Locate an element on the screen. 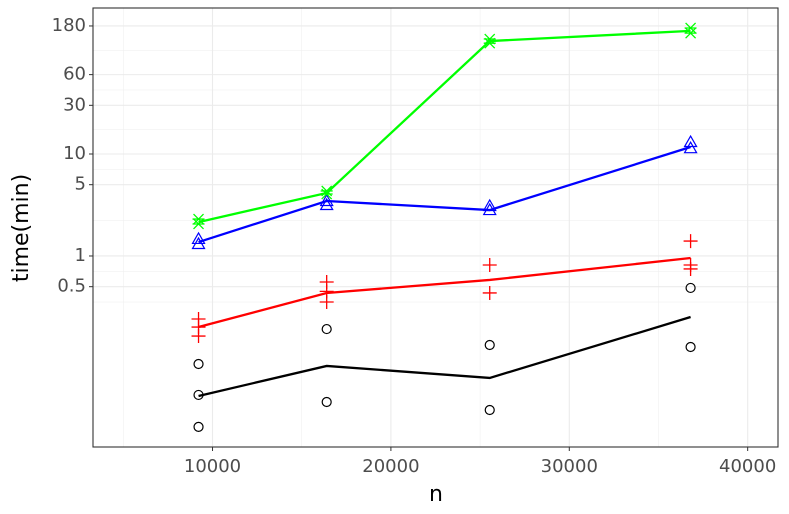  y-tick-label: 180 is located at coordinates (69, 25).